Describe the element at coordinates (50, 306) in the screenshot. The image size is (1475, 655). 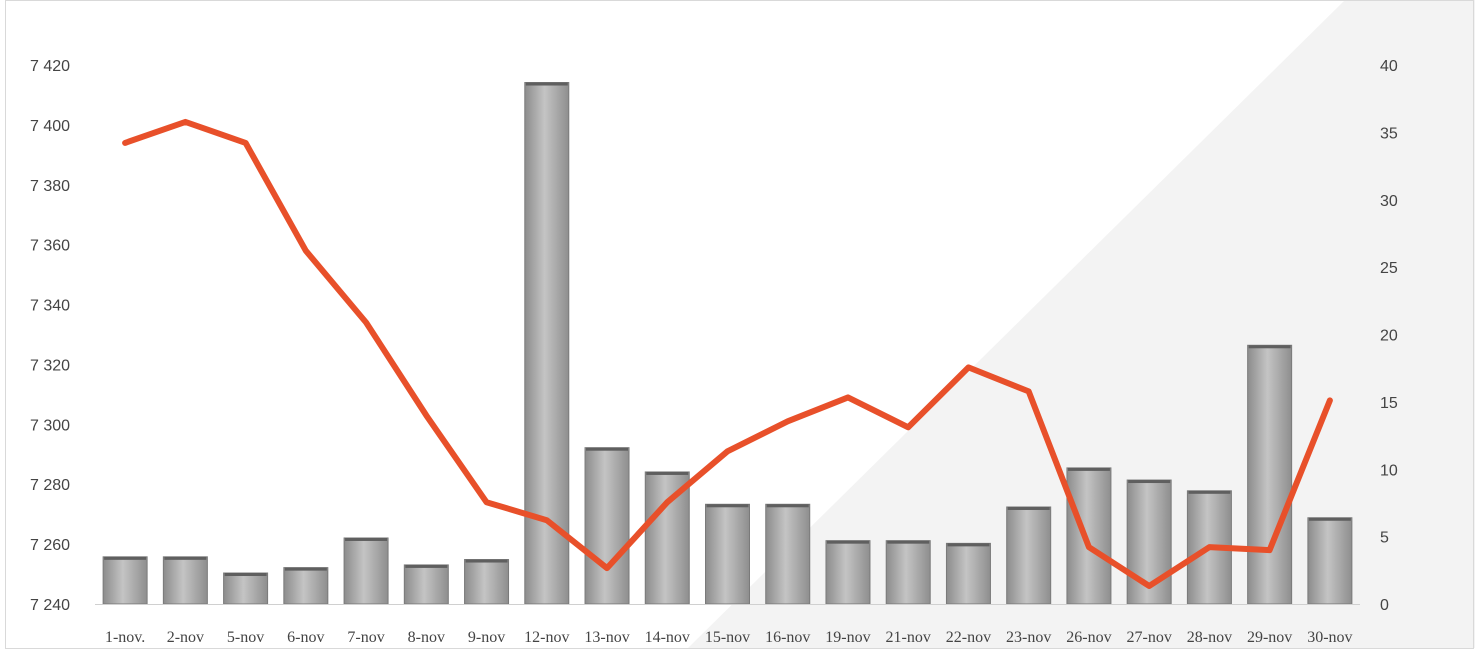
I see `left-axis-tick-label: 7 340` at that location.